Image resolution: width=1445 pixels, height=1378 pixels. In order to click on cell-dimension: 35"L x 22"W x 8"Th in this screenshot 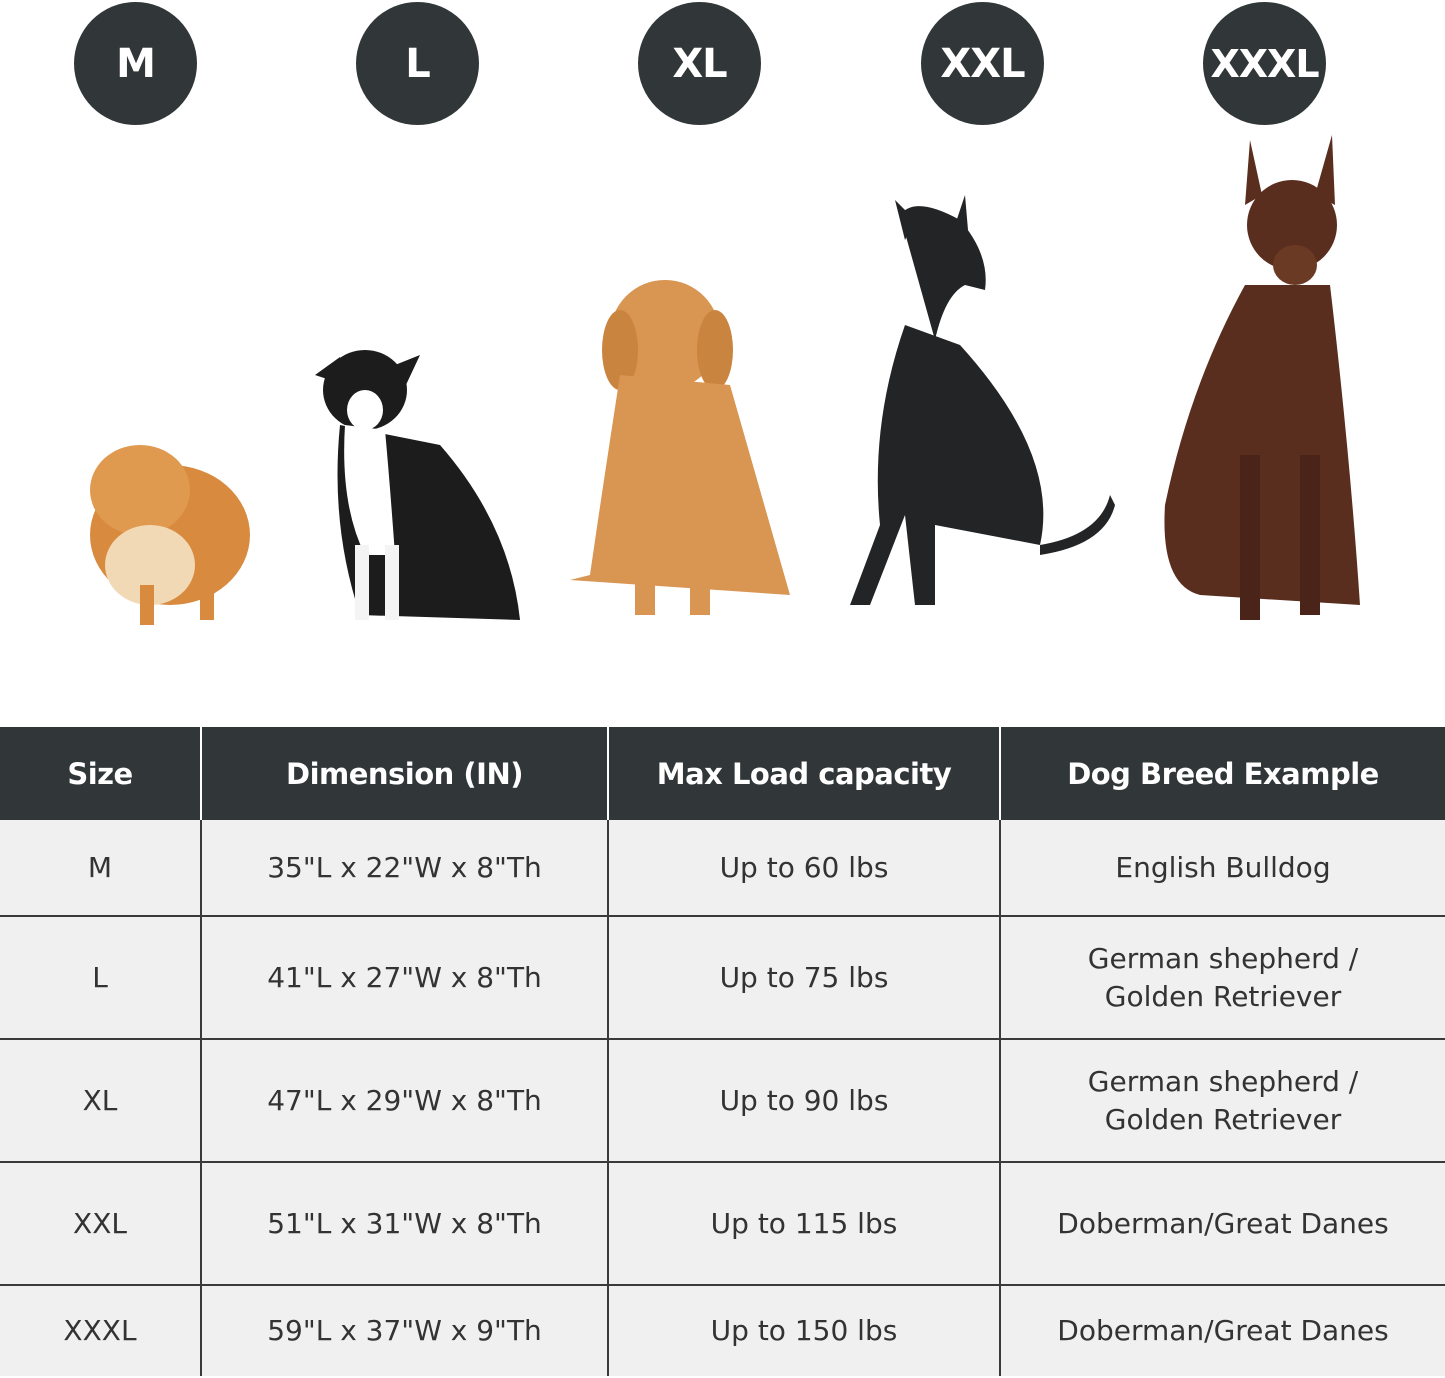, I will do `click(404, 868)`.